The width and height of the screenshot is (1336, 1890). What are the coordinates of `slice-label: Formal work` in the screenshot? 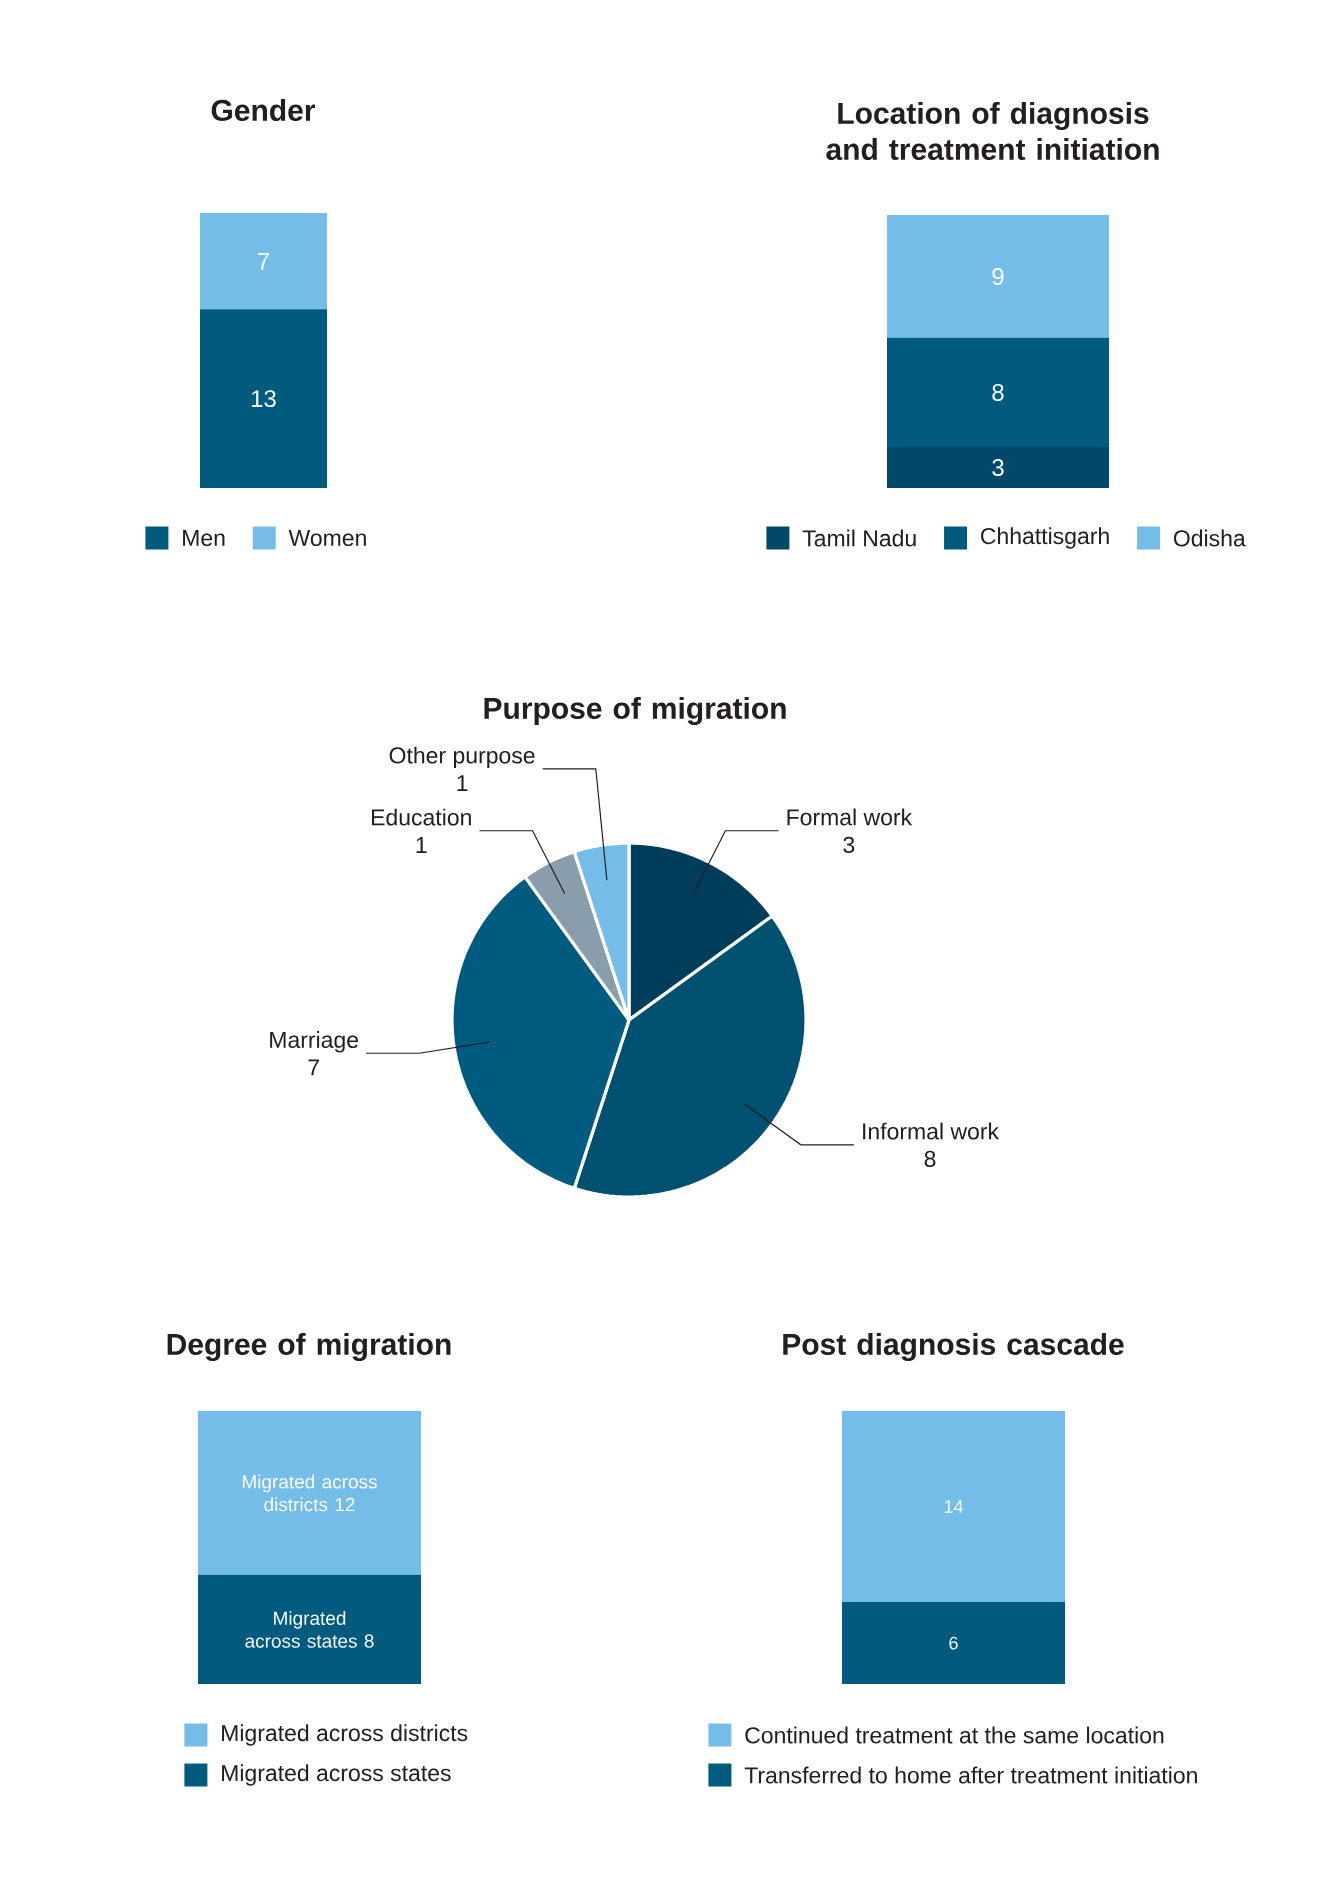 It's located at (850, 817).